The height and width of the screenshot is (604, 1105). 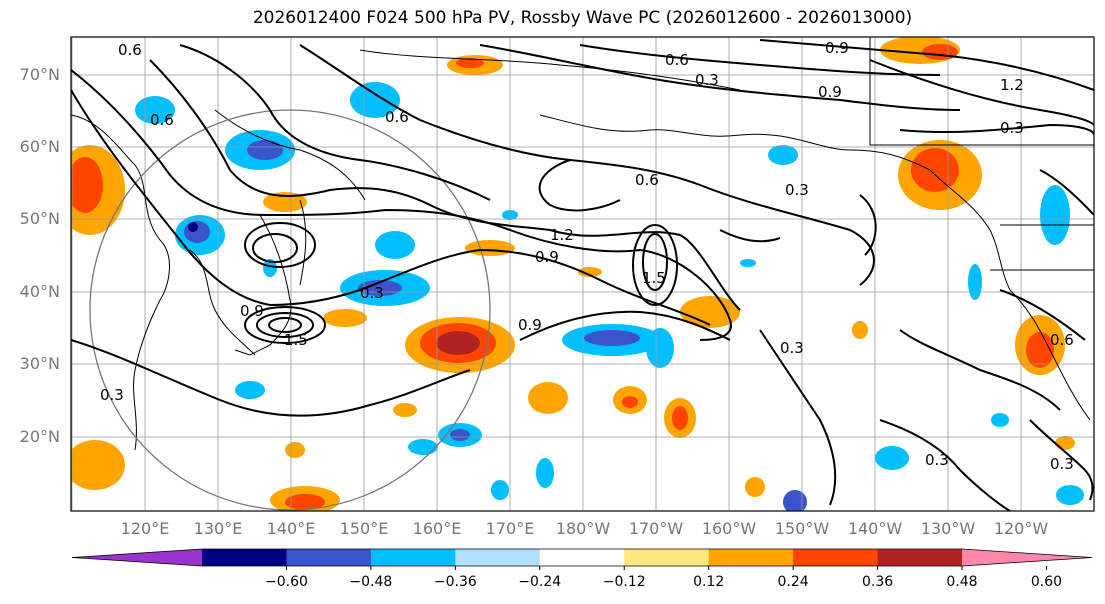 I want to click on latitude-labels: 70°N 60°N 50°N 40°N 30°N 20°N, so click(x=40, y=255).